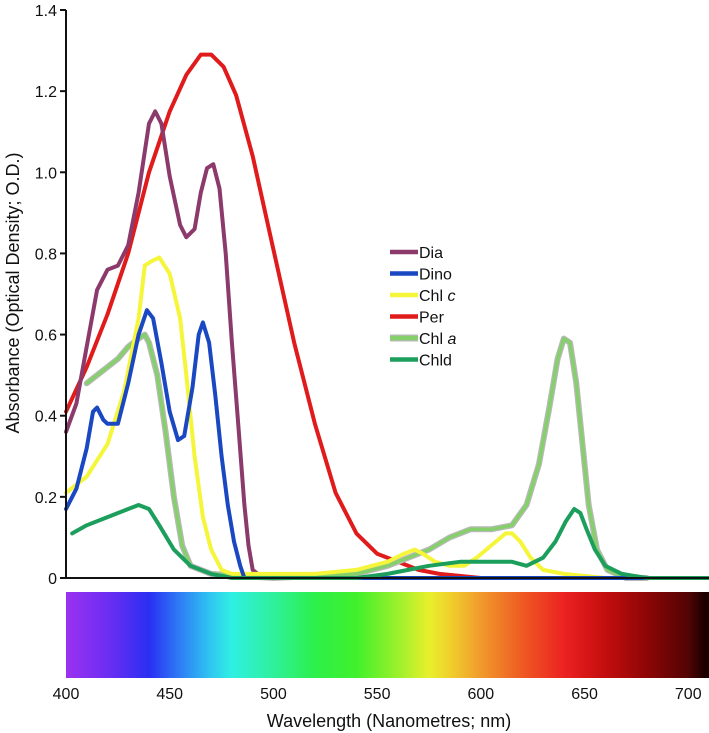 This screenshot has height=733, width=709. What do you see at coordinates (66, 694) in the screenshot?
I see `x-tick-label: 400` at bounding box center [66, 694].